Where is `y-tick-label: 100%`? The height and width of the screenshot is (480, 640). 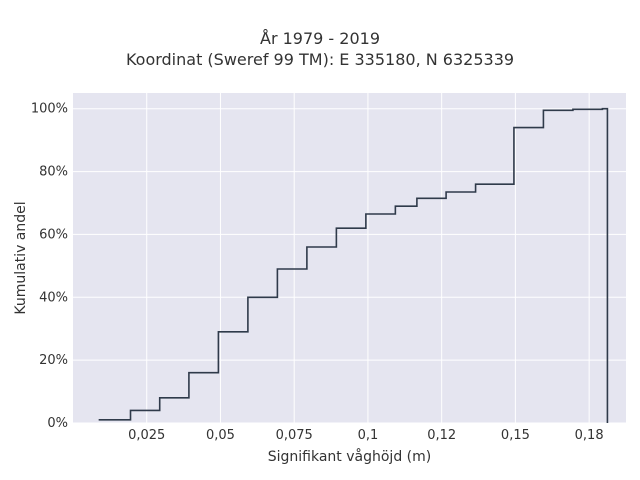 y-tick-label: 100% is located at coordinates (49, 109).